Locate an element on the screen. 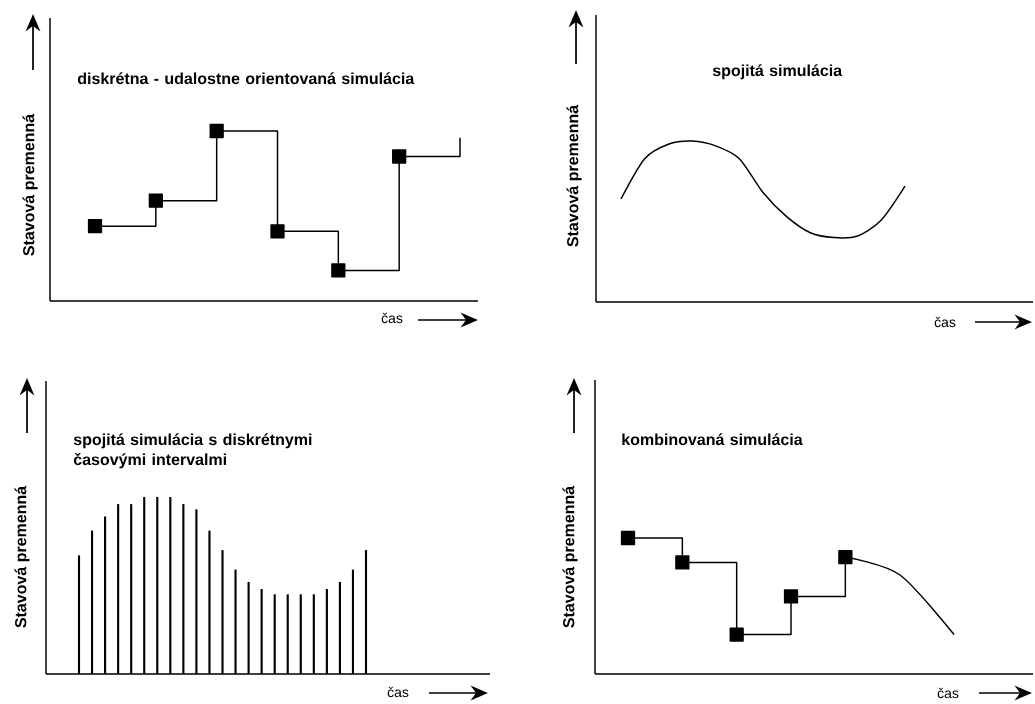  chart-title: diskrétna - udalostne orientovaná simulácia is located at coordinates (246, 78).